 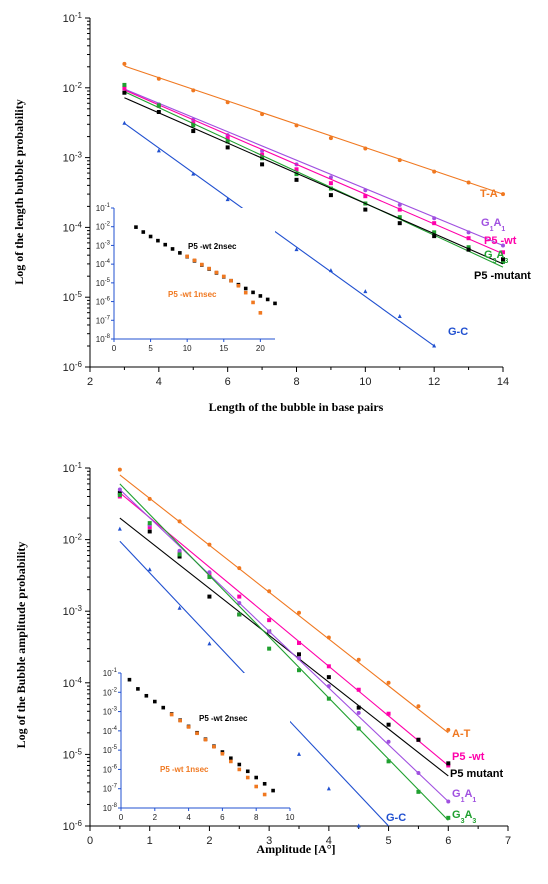 What do you see at coordinates (500, 241) in the screenshot?
I see `series-label: P5 -wt` at bounding box center [500, 241].